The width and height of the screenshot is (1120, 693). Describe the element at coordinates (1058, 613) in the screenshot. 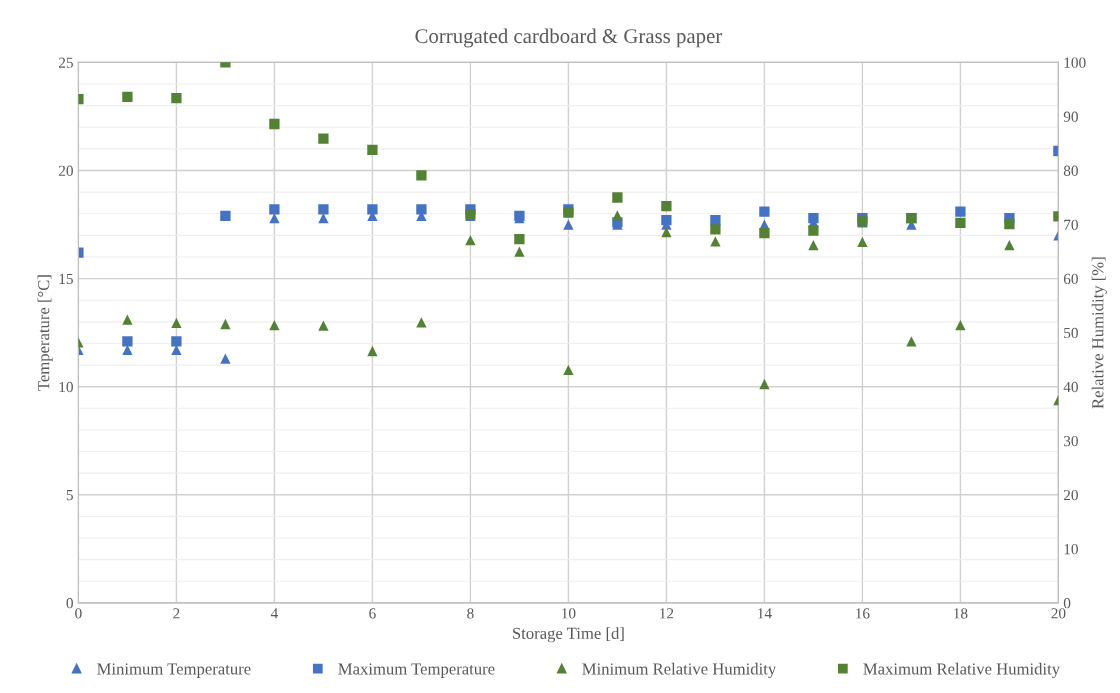

I see `x-tick-label: 20` at that location.